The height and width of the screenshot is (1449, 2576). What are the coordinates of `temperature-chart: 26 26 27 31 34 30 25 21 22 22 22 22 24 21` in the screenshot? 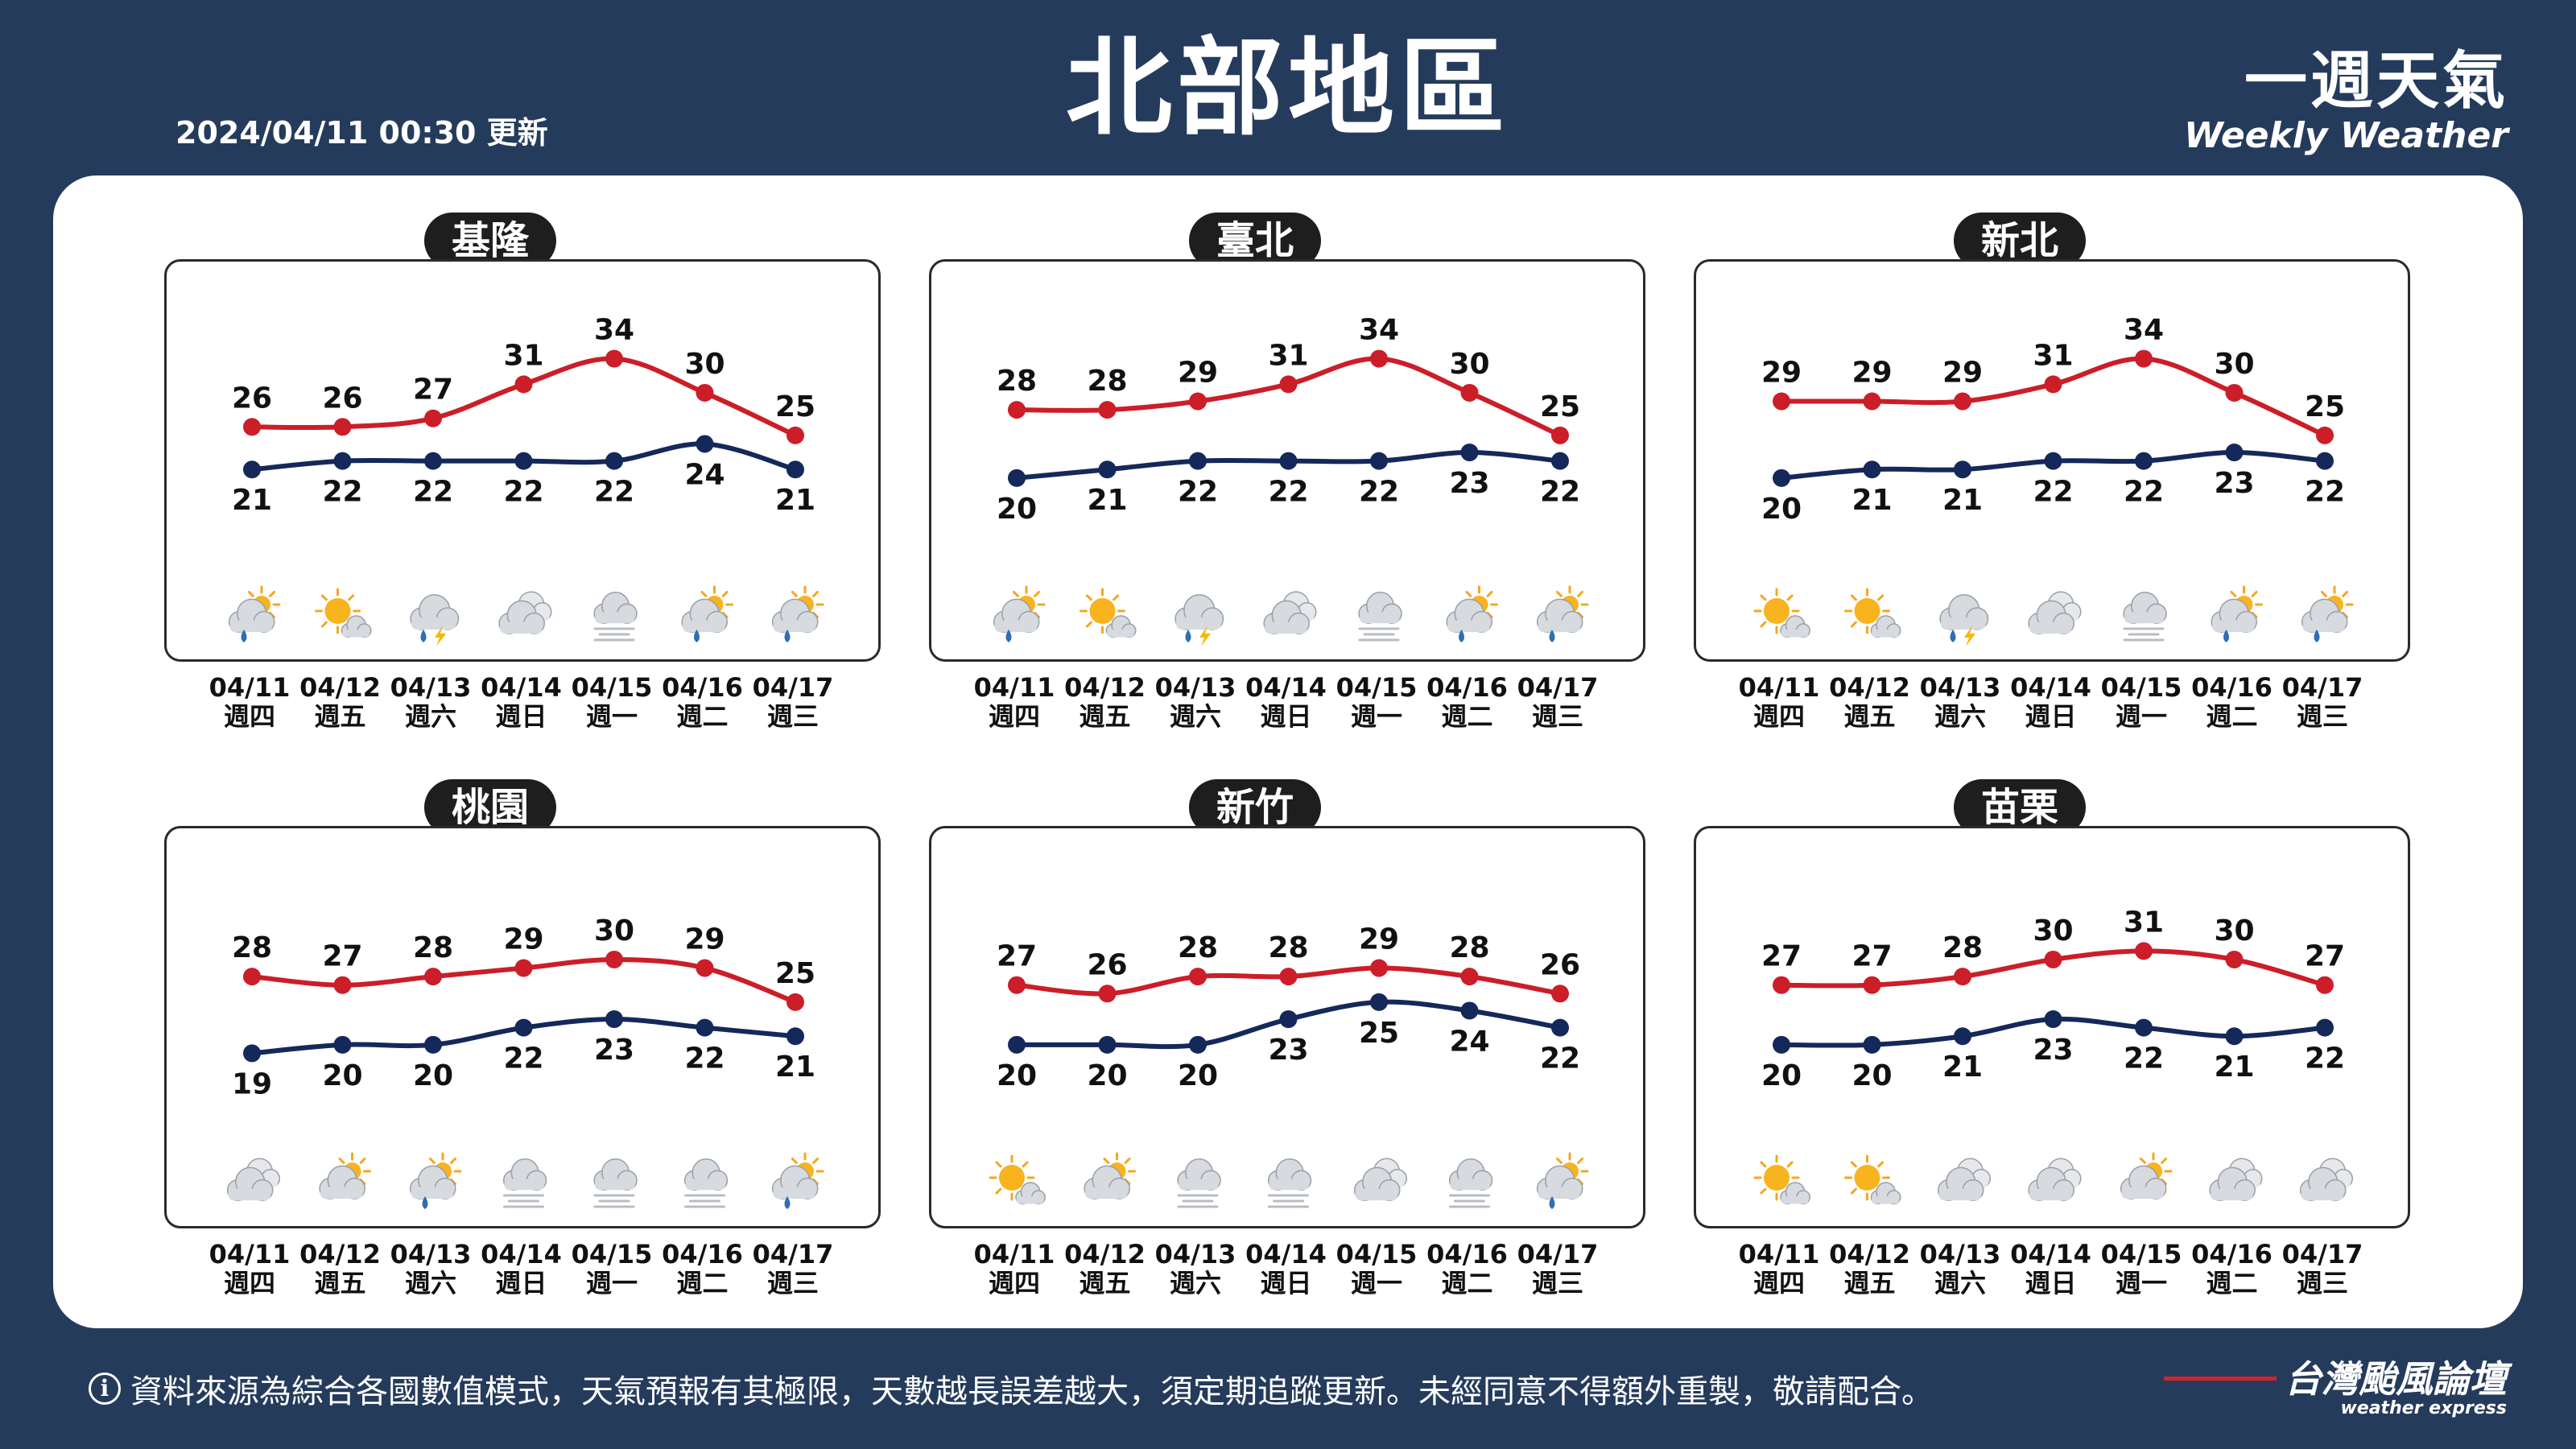 It's located at (526, 480).